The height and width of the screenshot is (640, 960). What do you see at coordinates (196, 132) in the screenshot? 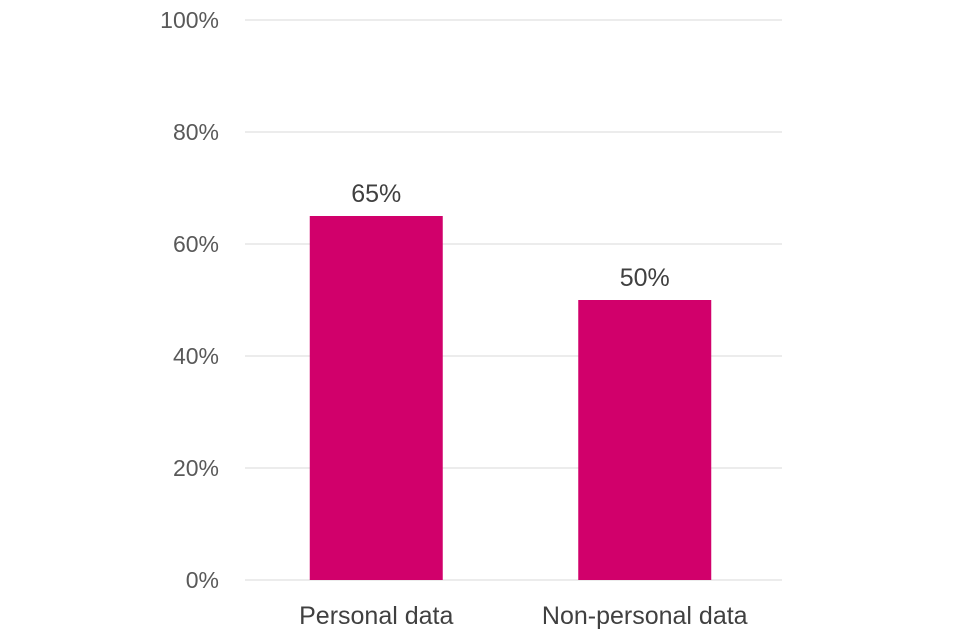
I see `y-tick-label: 80%` at bounding box center [196, 132].